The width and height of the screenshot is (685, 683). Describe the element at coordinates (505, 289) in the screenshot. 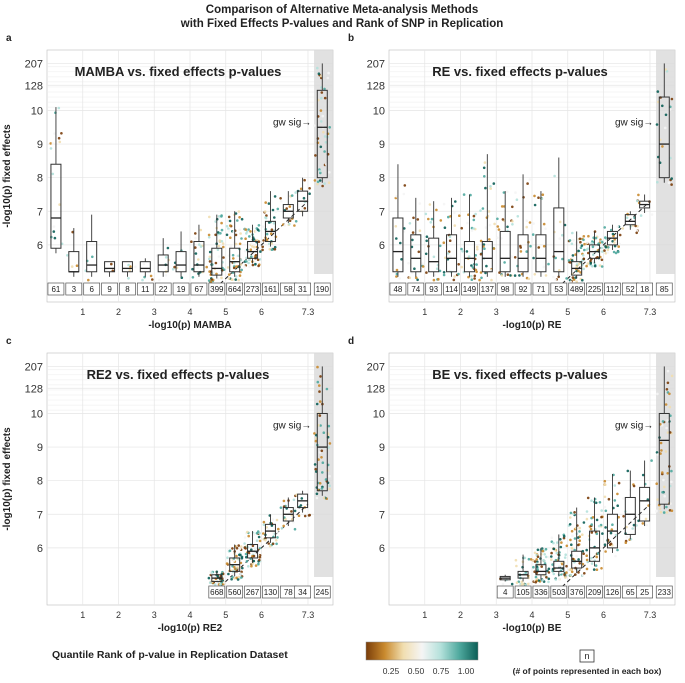

I see `count-label: 98` at that location.